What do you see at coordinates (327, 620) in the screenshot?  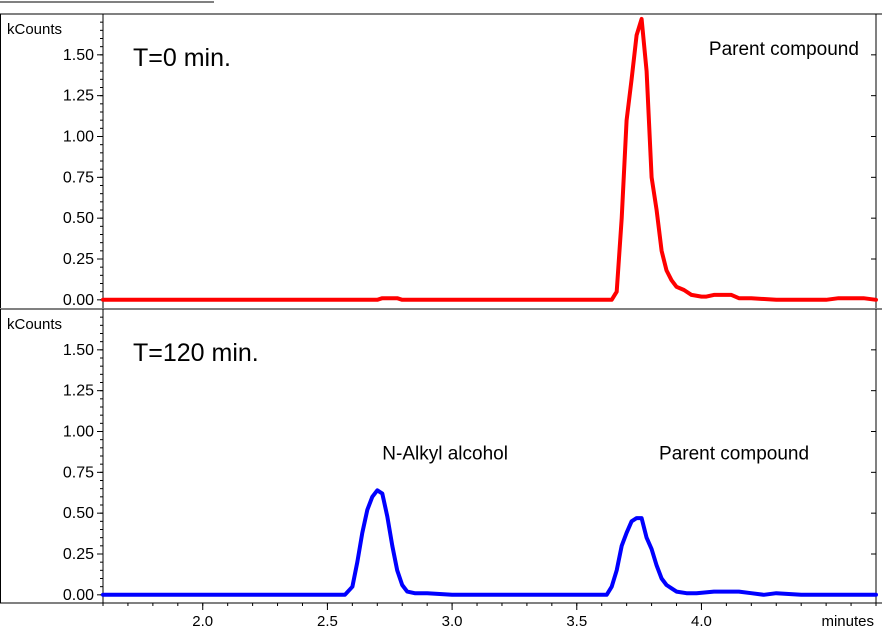 I see `x-tick-label: 2.5` at bounding box center [327, 620].